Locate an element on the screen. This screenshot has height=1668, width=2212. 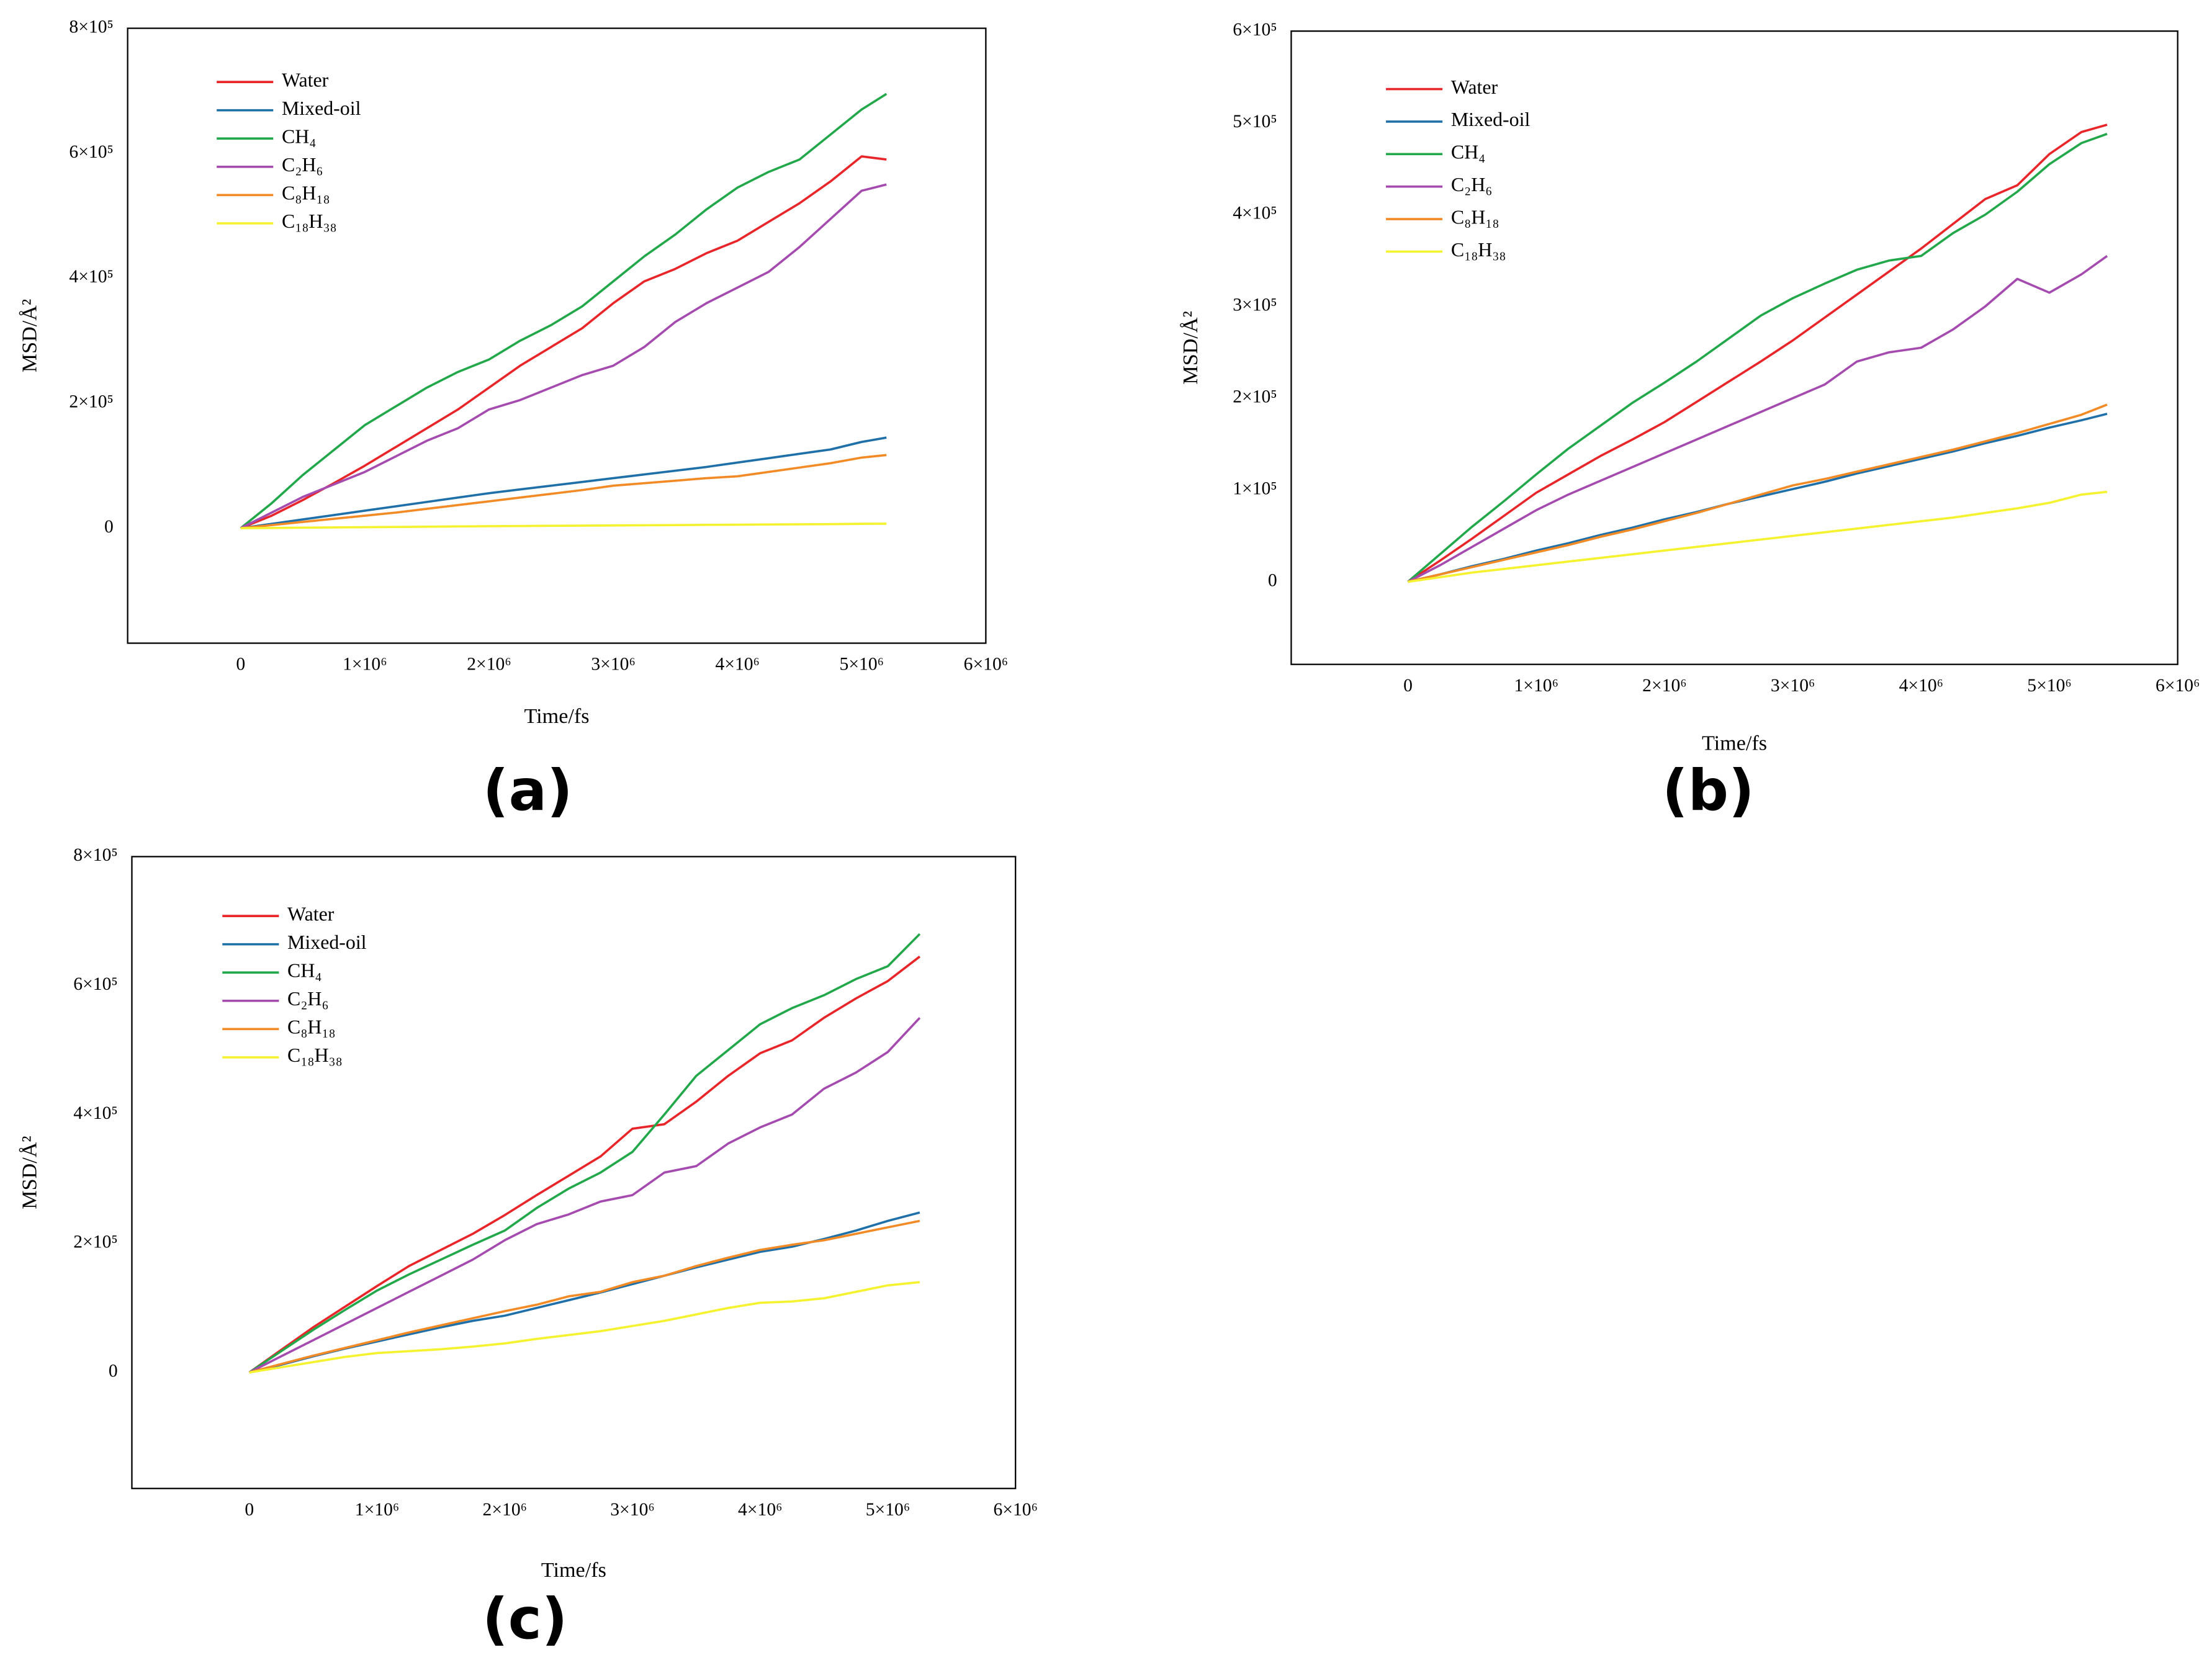
y-tick-label: 1×10⁵ is located at coordinates (1255, 488).